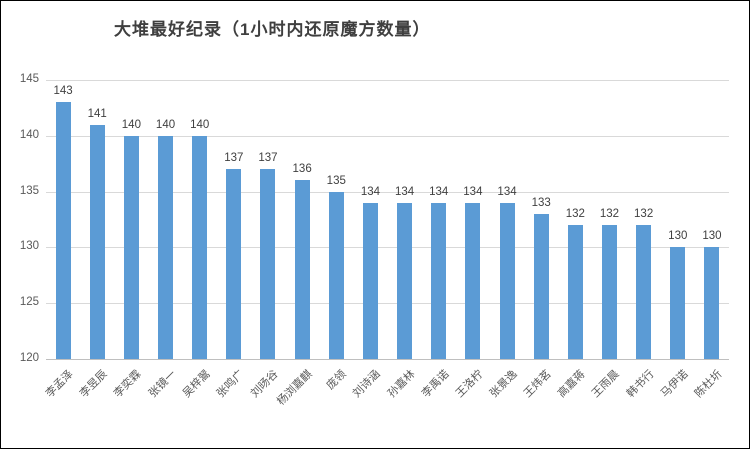 The image size is (750, 449). Describe the element at coordinates (29, 79) in the screenshot. I see `y-axis-tick-label: 145` at that location.